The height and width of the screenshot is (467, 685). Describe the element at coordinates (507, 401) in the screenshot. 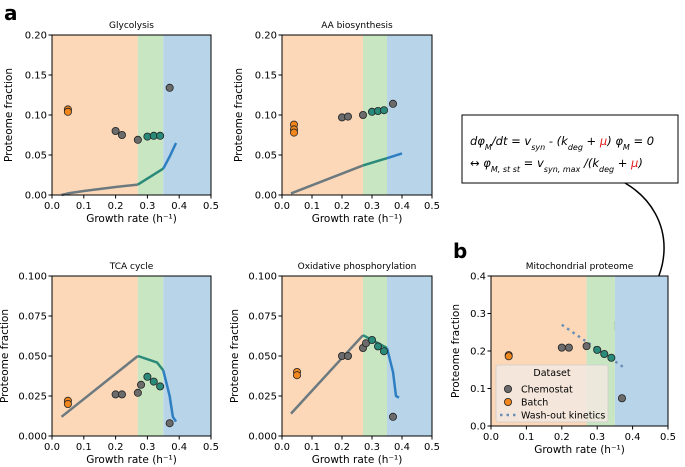

I see `legend-batch-marker` at that location.